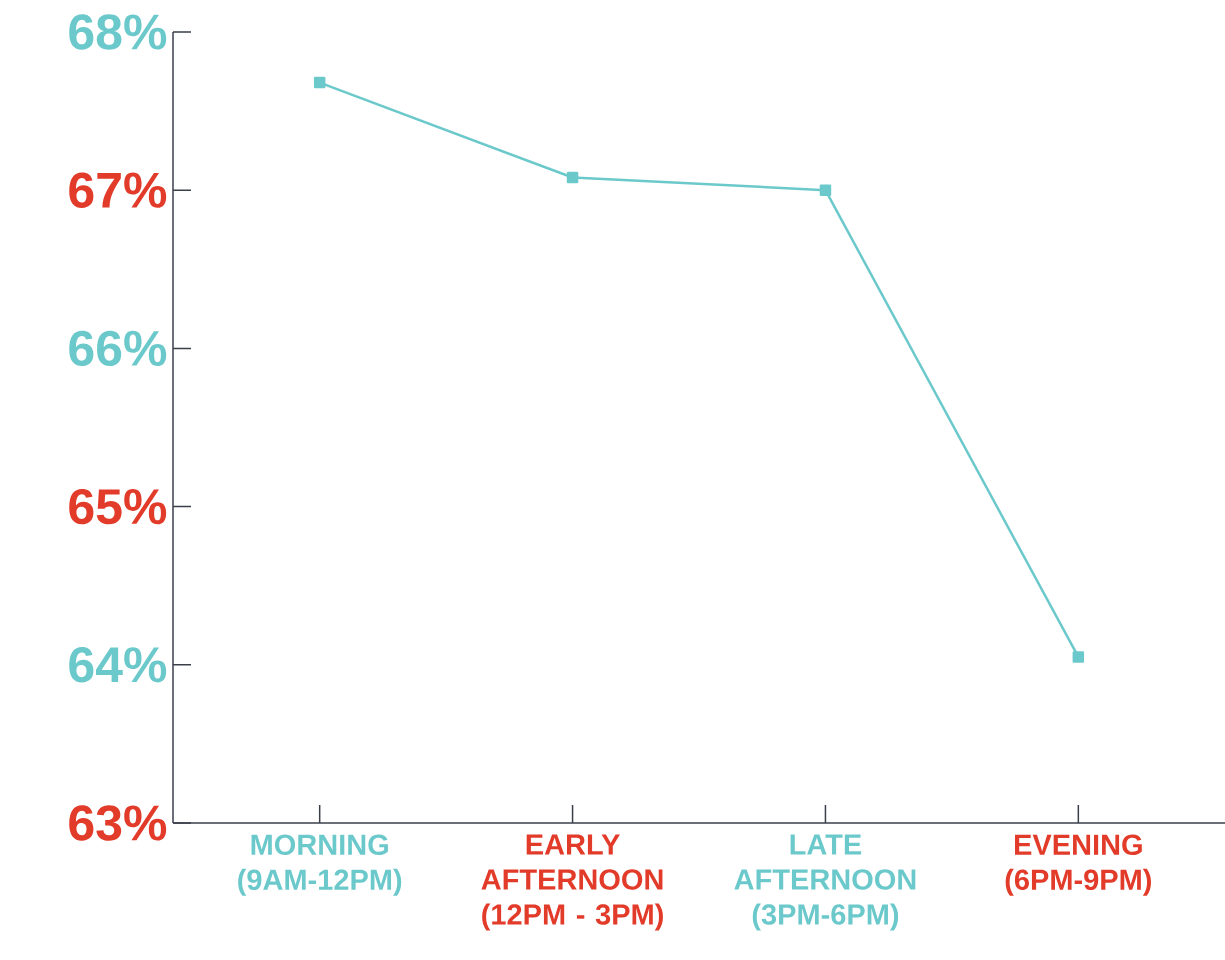  I want to click on y-tick-label: 63%, so click(118, 823).